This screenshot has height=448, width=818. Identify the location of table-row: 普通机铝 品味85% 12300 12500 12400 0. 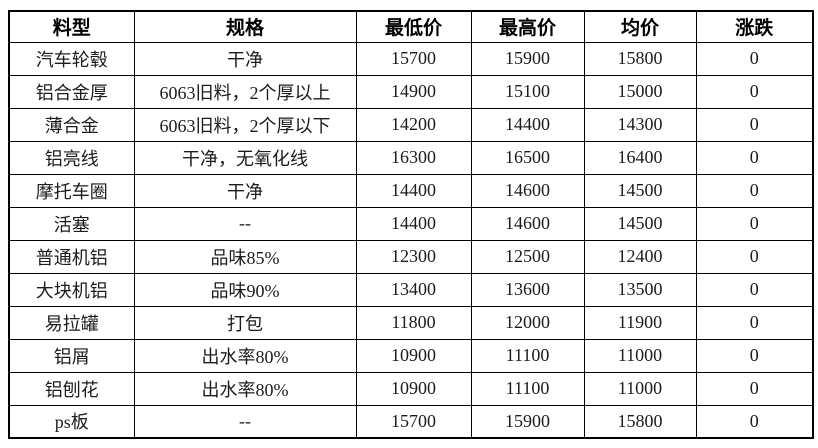
(411, 256).